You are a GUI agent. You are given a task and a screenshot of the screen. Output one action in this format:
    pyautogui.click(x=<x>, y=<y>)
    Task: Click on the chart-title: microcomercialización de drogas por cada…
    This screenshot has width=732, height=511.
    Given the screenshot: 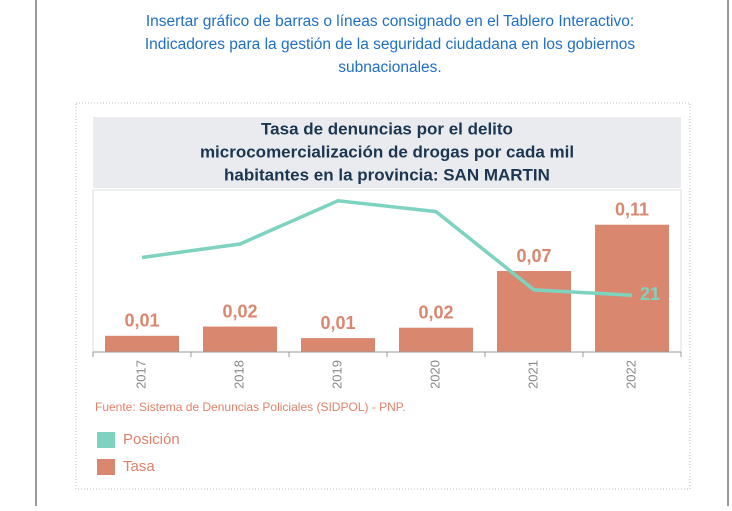 What is the action you would take?
    pyautogui.click(x=387, y=151)
    